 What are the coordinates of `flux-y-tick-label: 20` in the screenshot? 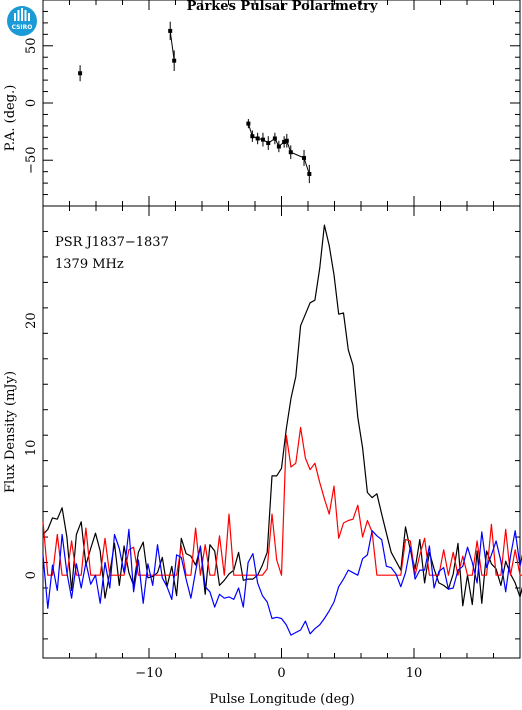 It's located at (31, 320).